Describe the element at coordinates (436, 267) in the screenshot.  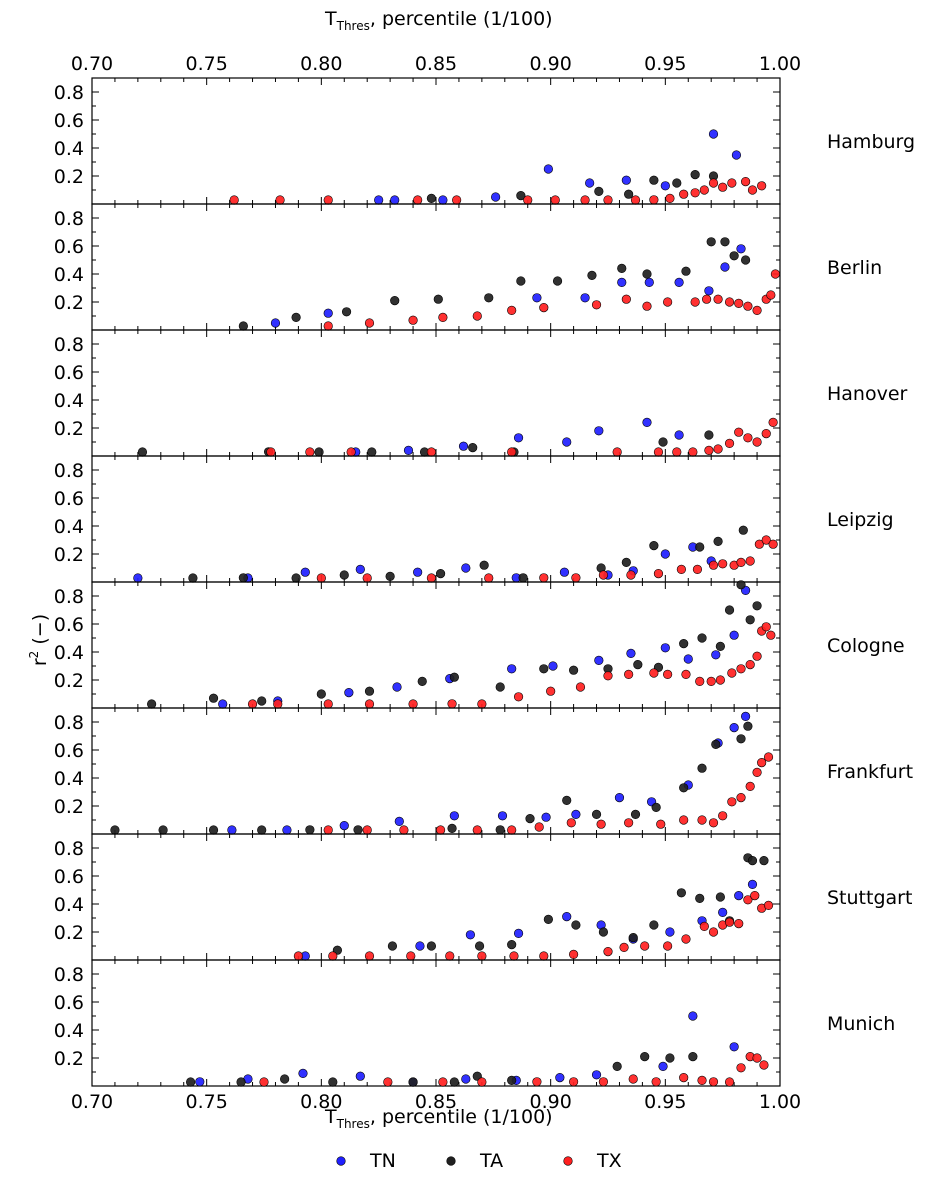
I see `panel-frame` at that location.